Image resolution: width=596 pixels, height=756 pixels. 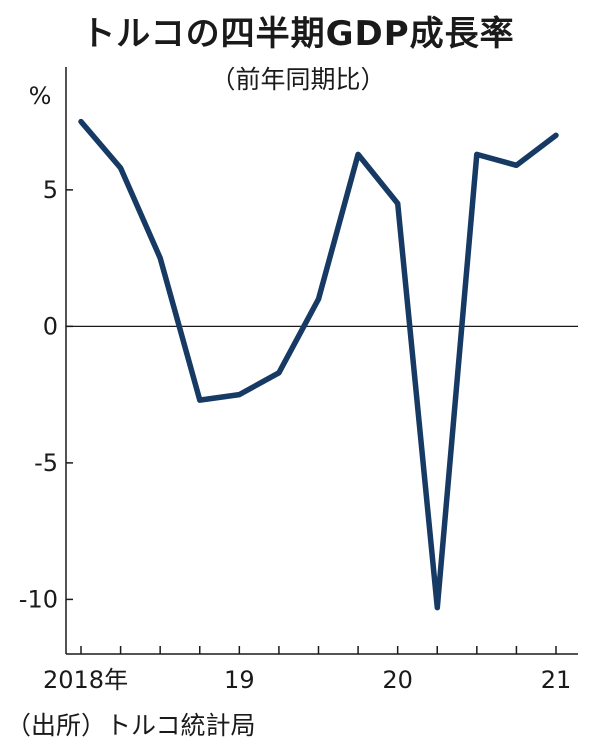 What do you see at coordinates (85, 680) in the screenshot?
I see `x-tick-label: 2018年` at bounding box center [85, 680].